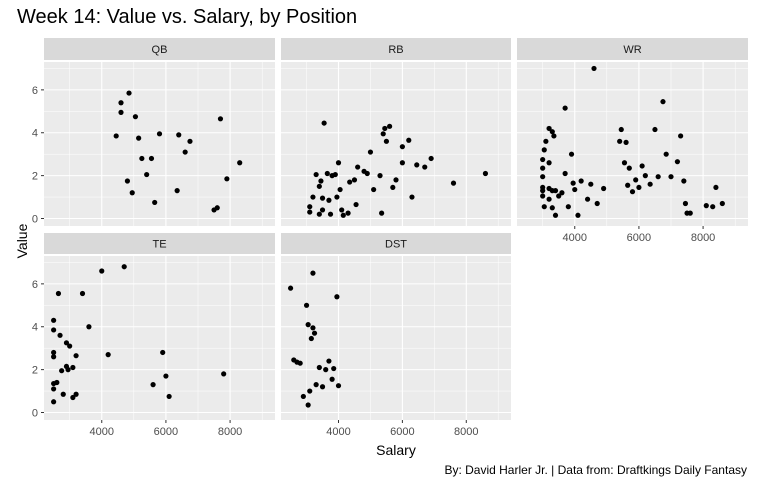  I want to click on facet-strip-label-wr: WR, so click(632, 50).